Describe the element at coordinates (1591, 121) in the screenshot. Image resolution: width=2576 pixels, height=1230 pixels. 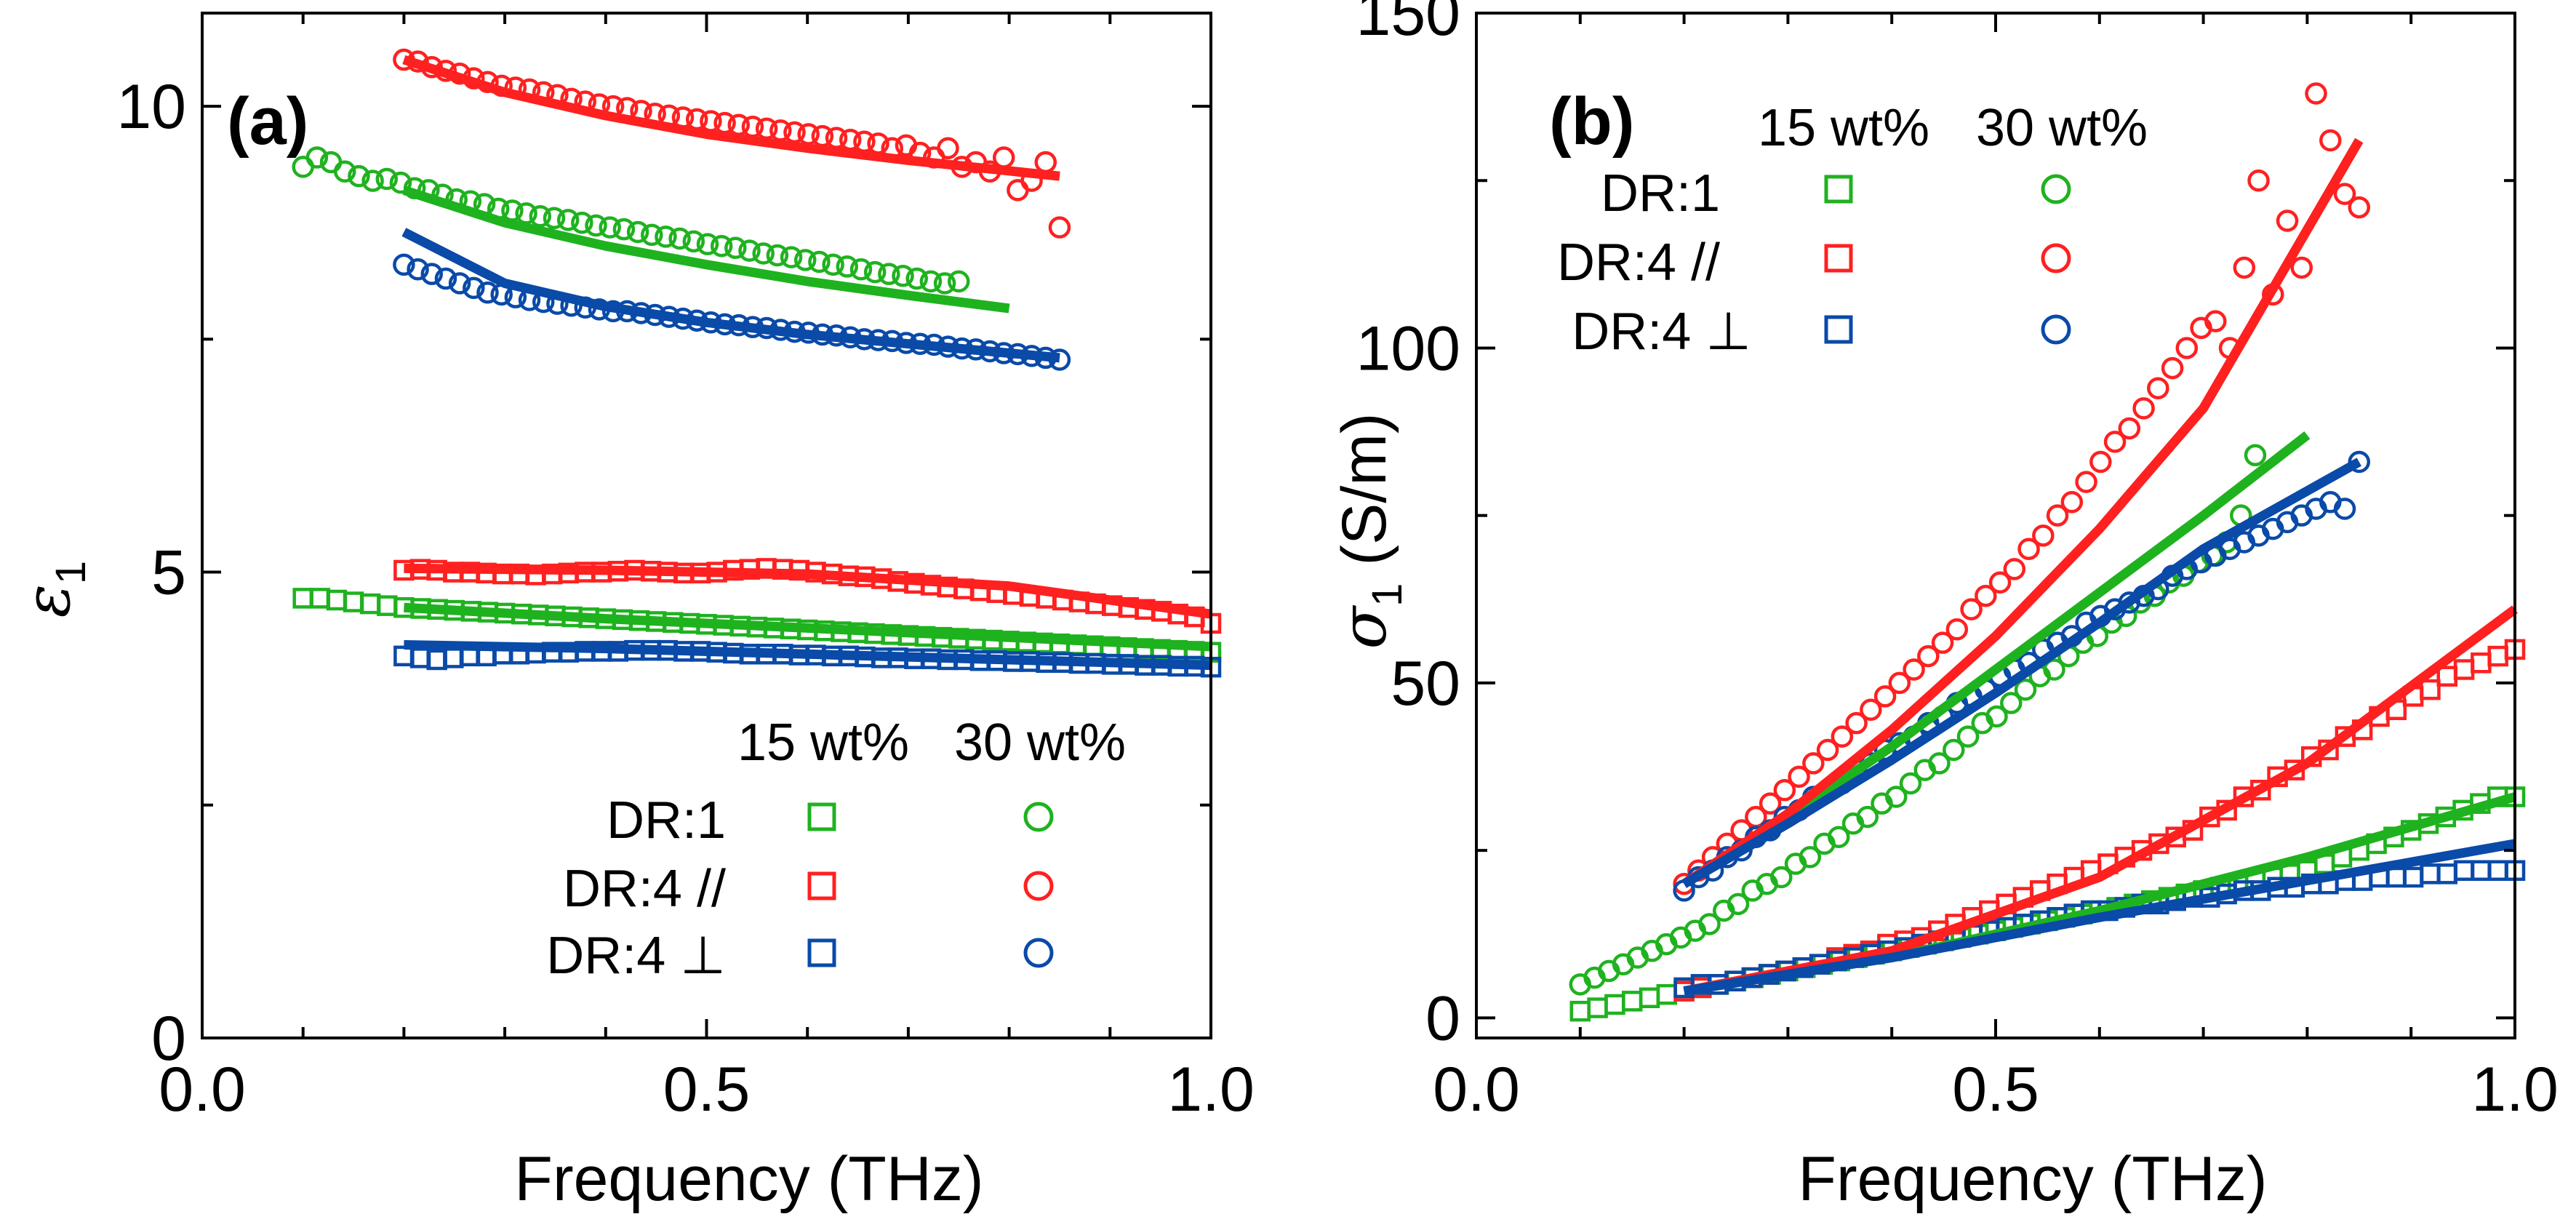
I see `panel-b-label: (b)` at that location.